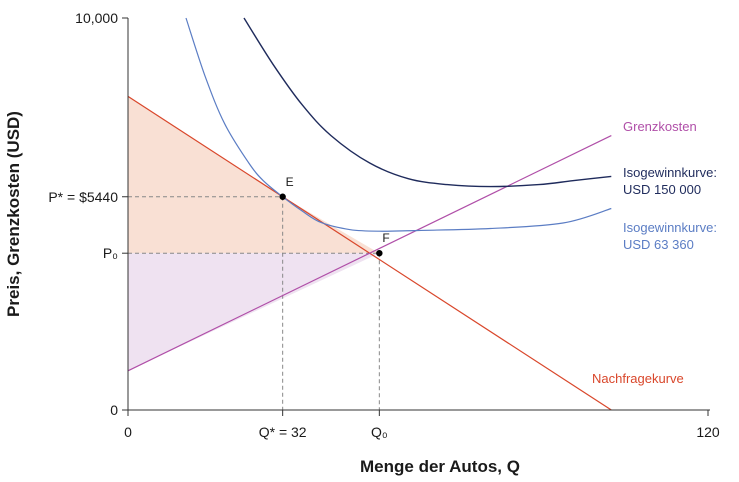 This screenshot has width=739, height=482. What do you see at coordinates (670, 227) in the screenshot?
I see `label-isoprofit-low-line: Isogewinnkurve:` at bounding box center [670, 227].